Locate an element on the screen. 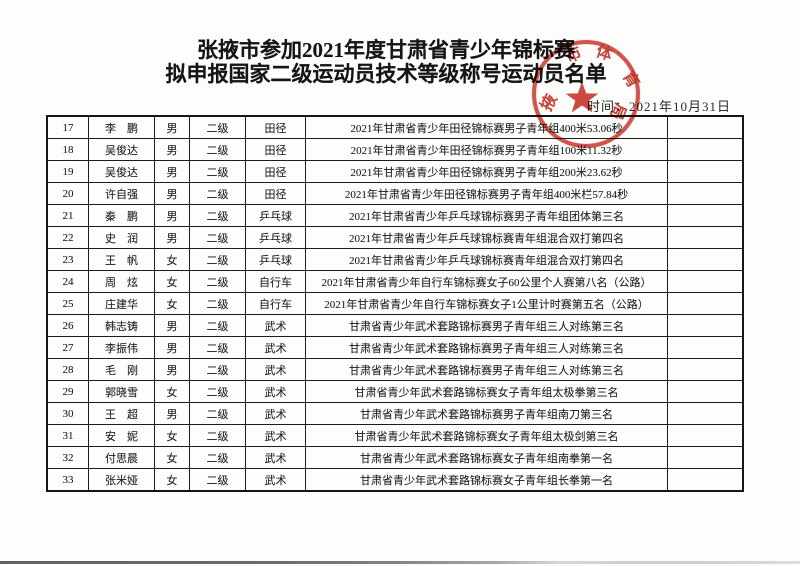 This screenshot has height=566, width=800. cell-name: 秦 鹏 is located at coordinates (121, 215).